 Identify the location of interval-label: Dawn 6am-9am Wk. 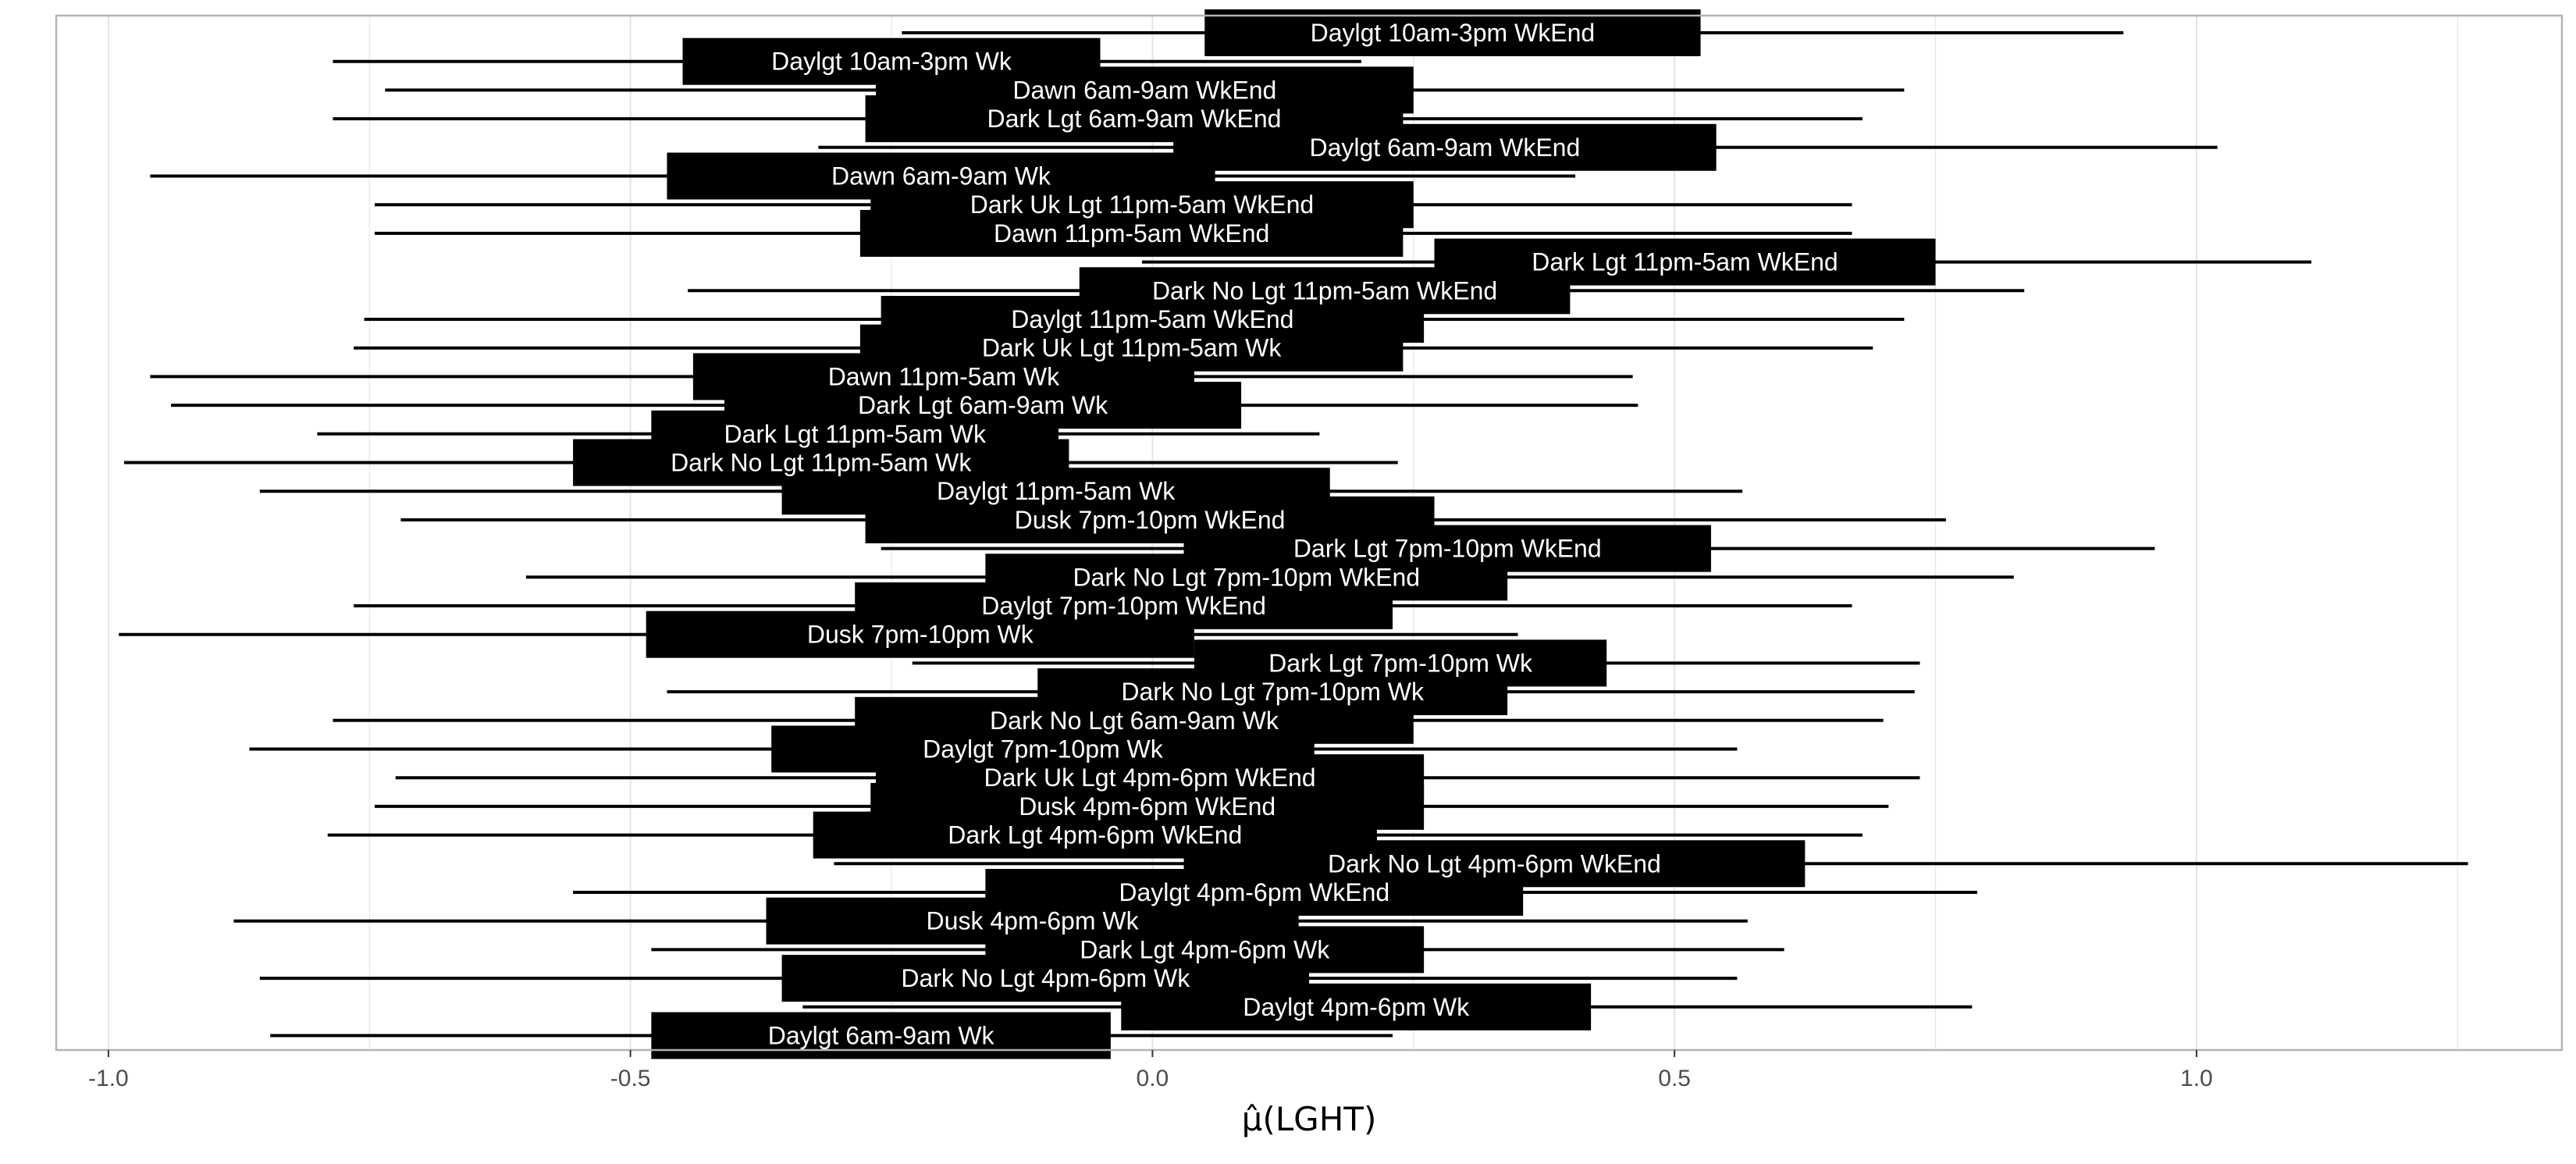
(941, 176).